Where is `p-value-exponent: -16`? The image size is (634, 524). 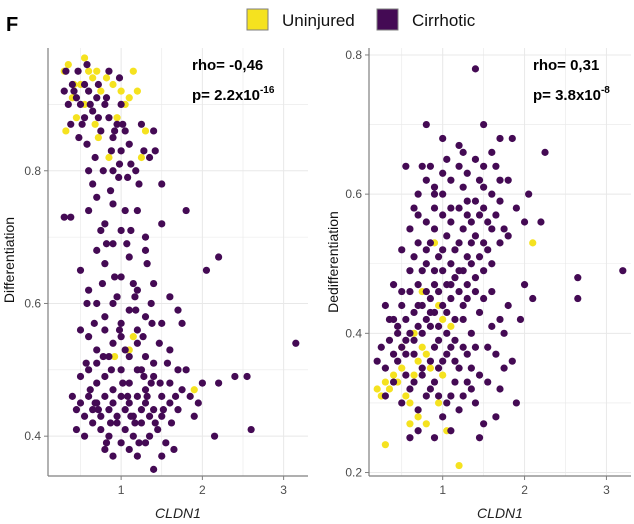
p-value-exponent: -16 is located at coordinates (267, 90).